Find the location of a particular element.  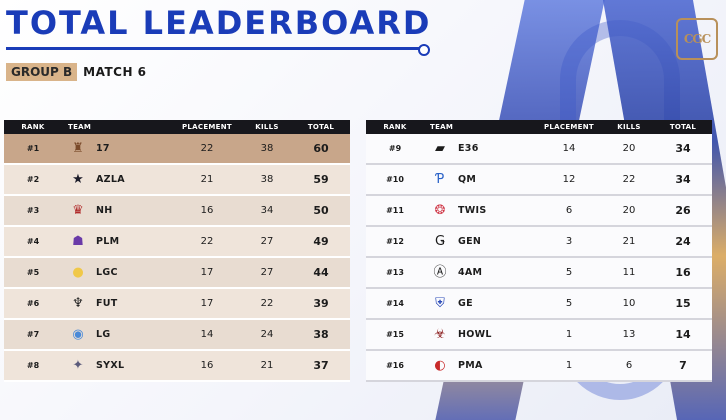

placement-cell: 21 is located at coordinates (207, 179).